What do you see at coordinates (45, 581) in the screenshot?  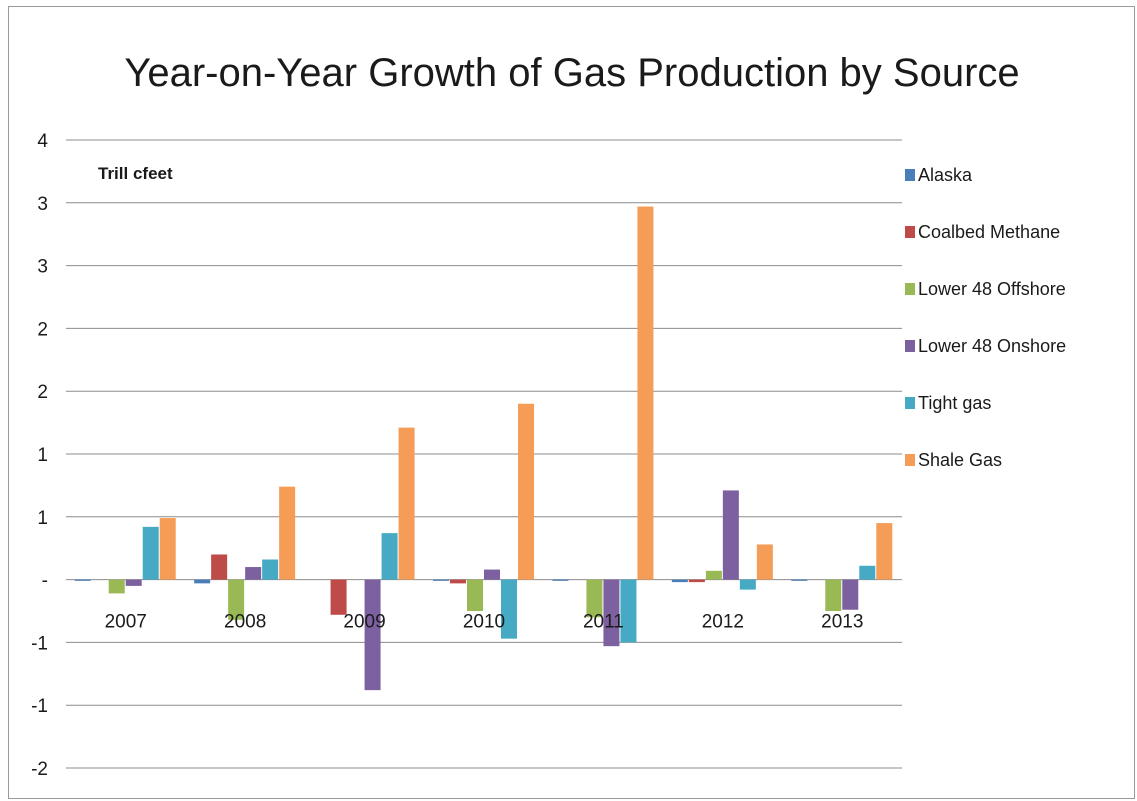 I see `y-tick-label: -` at bounding box center [45, 581].